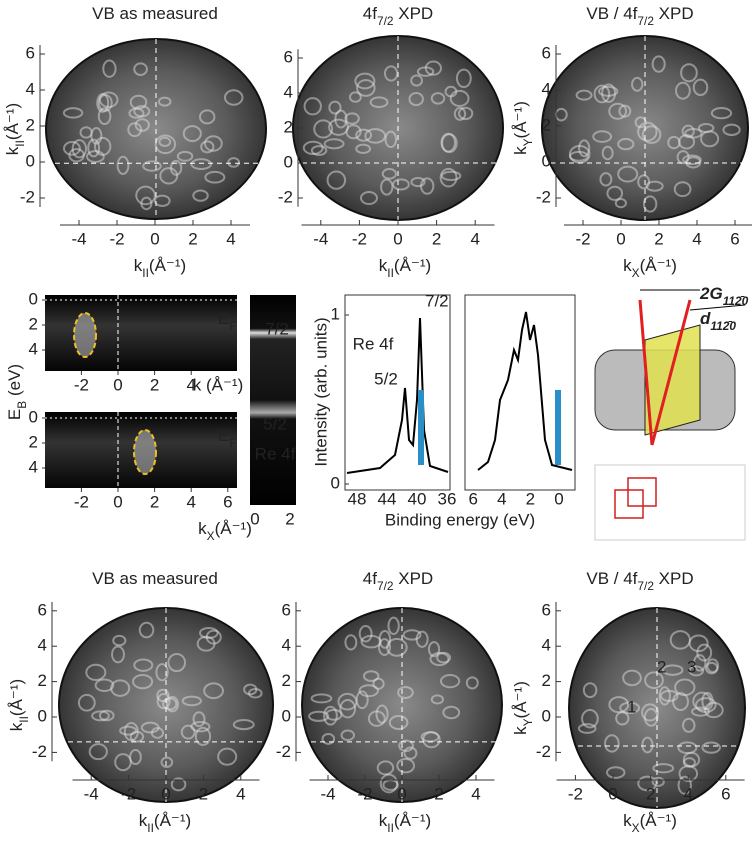 Image resolution: width=752 pixels, height=850 pixels. What do you see at coordinates (335, 313) in the screenshot?
I see `y-tick-label: 1` at bounding box center [335, 313].